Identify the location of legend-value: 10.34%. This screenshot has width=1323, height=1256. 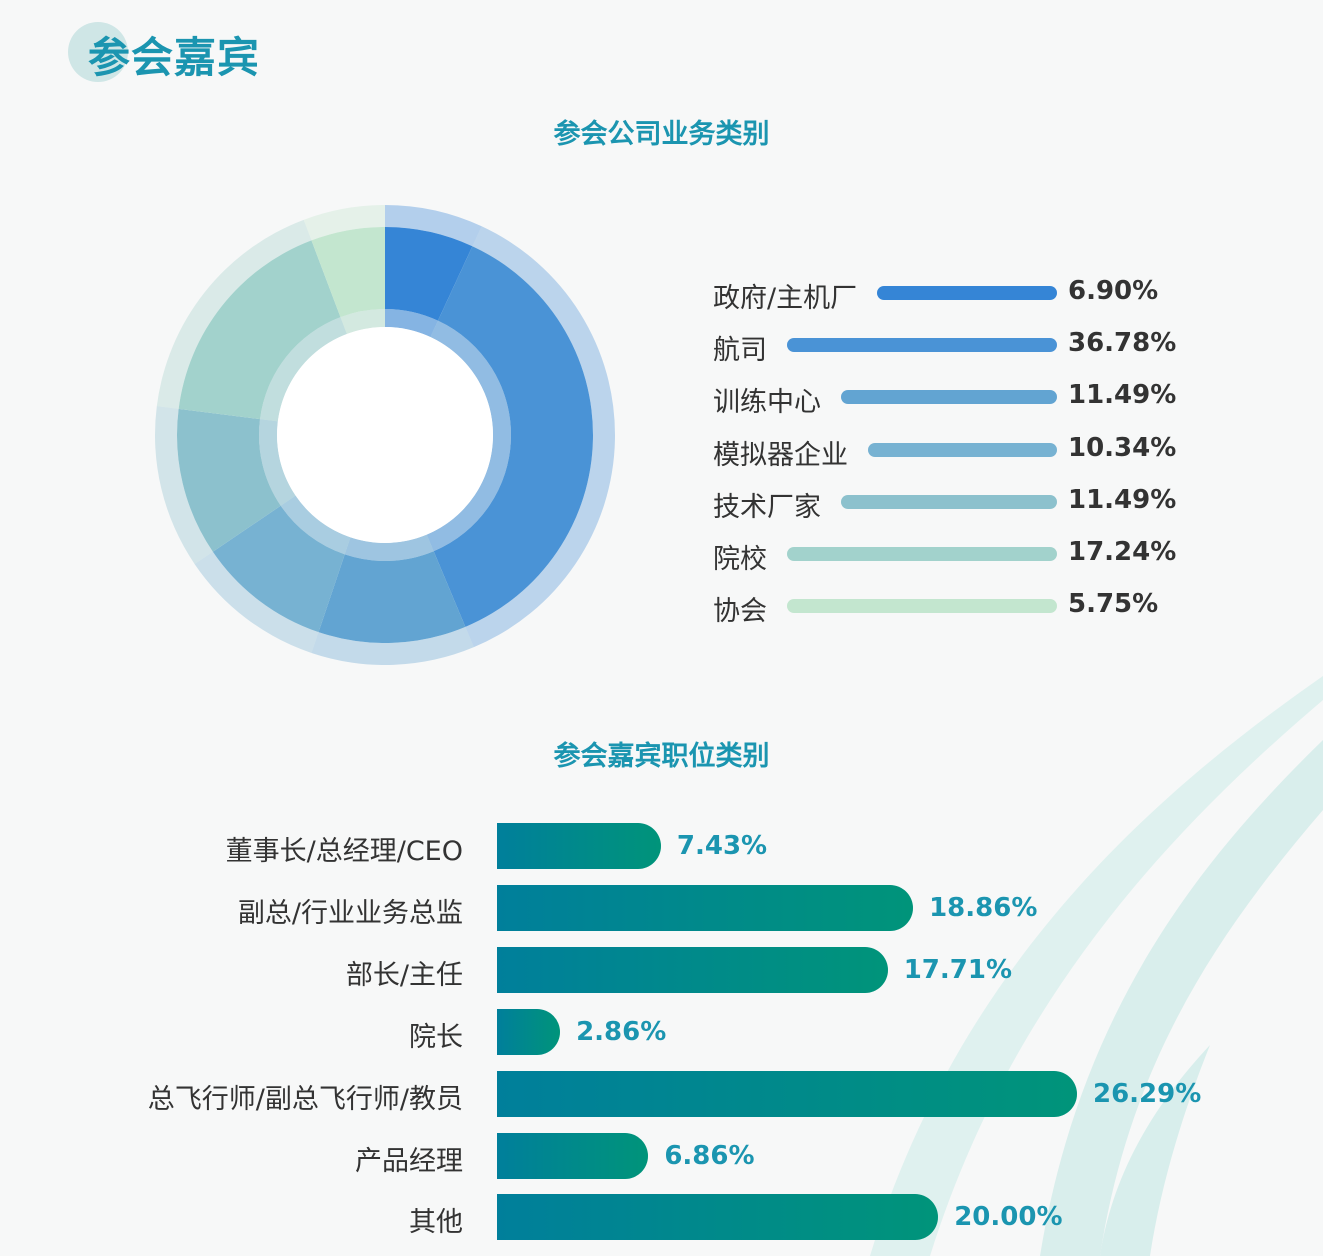
(1122, 447).